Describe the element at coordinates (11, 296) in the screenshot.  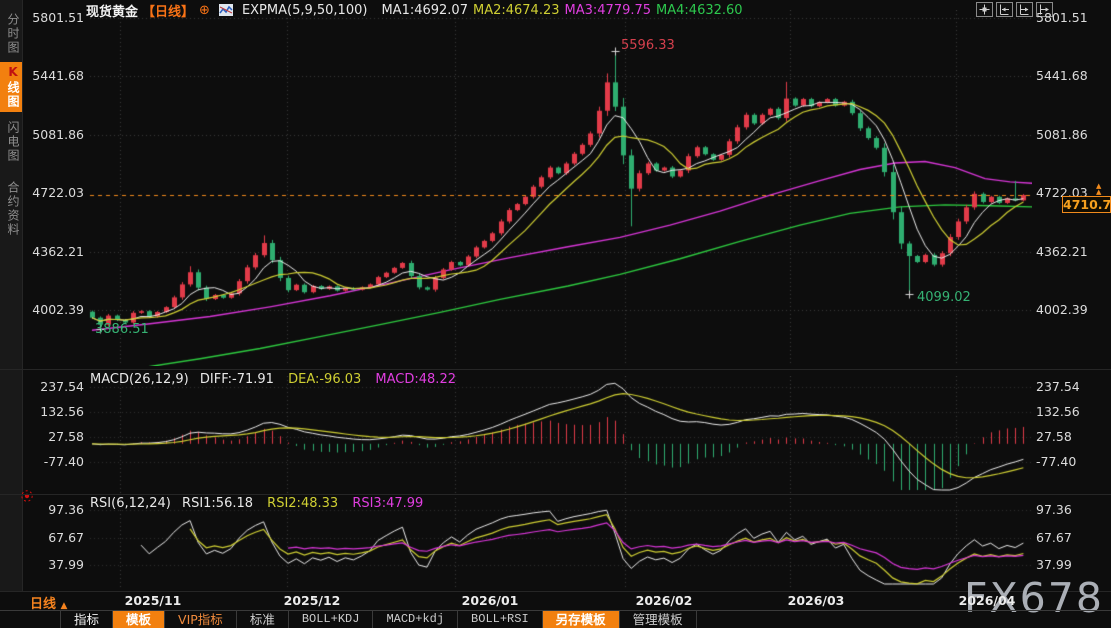
I see `left-sidebar: 分时图 K线图闪电图合约资料` at that location.